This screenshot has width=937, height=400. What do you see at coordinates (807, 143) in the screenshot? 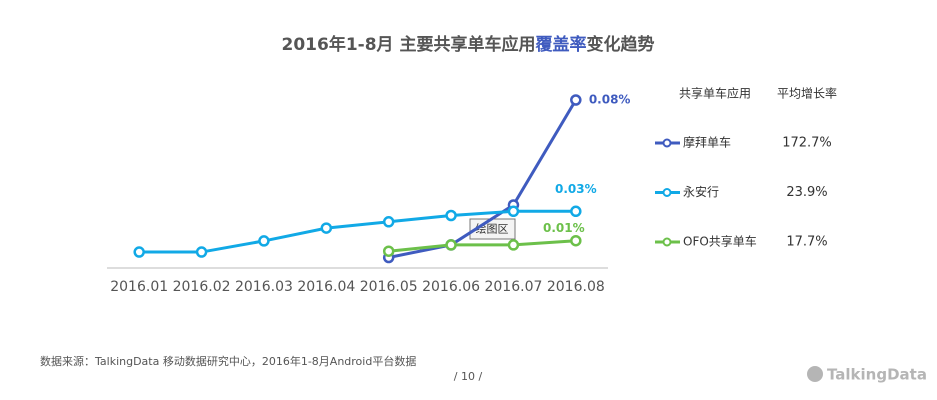
I see `growth-rate: 172.7%` at bounding box center [807, 143].